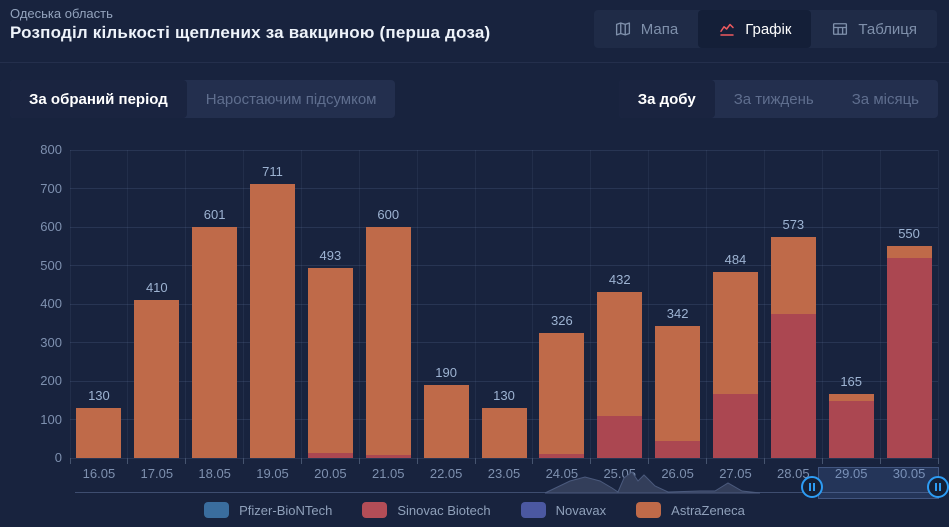 The width and height of the screenshot is (949, 527). What do you see at coordinates (444, 510) in the screenshot?
I see `legend-label: Sinovac Biotech` at bounding box center [444, 510].